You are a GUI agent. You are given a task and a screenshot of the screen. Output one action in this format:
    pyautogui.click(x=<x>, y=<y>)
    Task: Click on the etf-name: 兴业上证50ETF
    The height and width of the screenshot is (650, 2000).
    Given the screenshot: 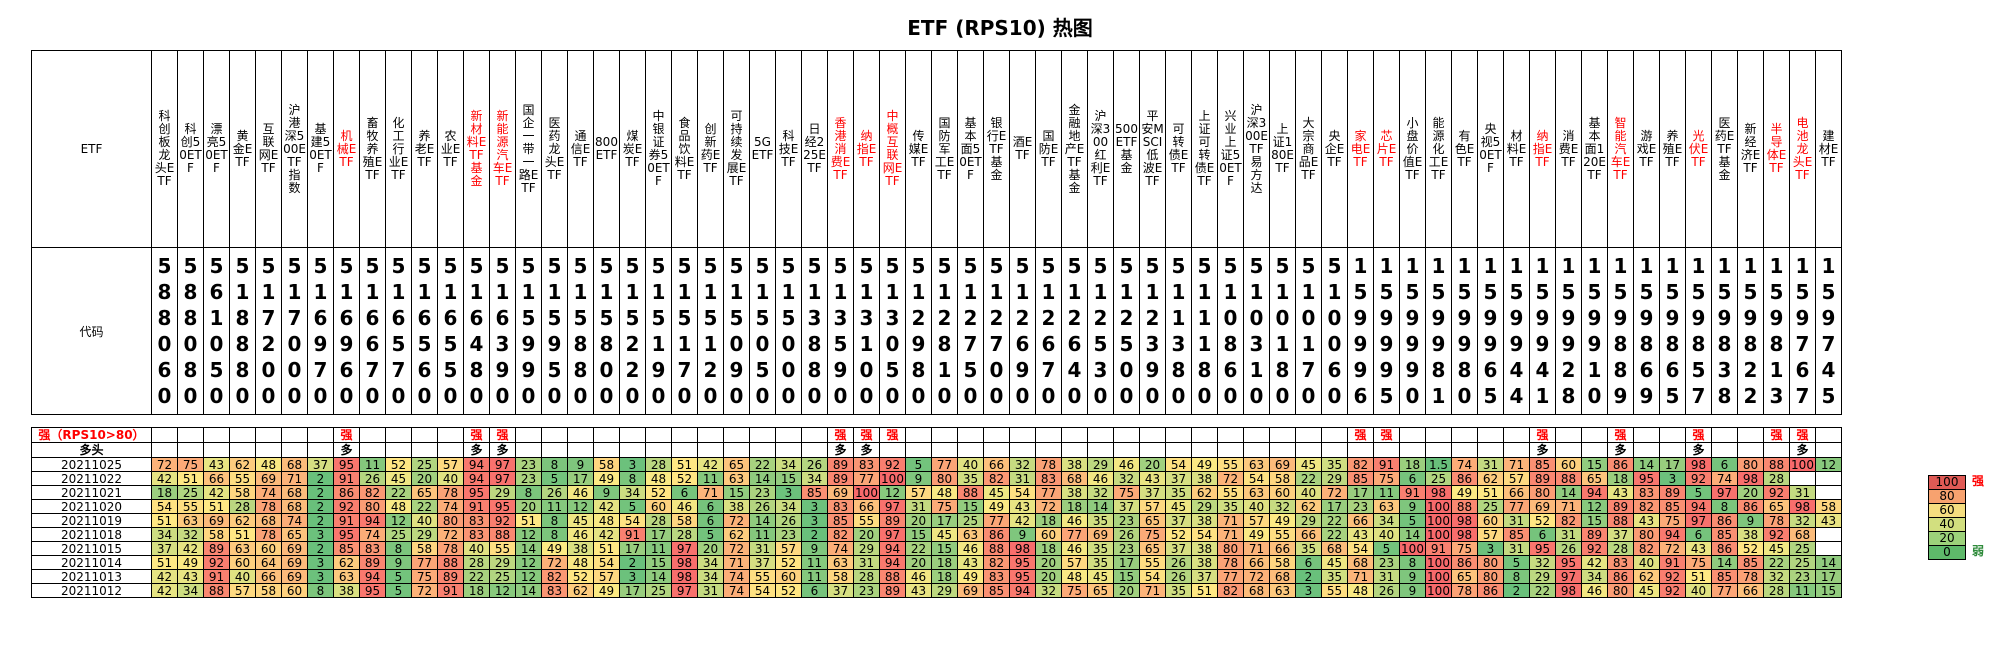 What is the action you would take?
    pyautogui.click(x=1230, y=148)
    